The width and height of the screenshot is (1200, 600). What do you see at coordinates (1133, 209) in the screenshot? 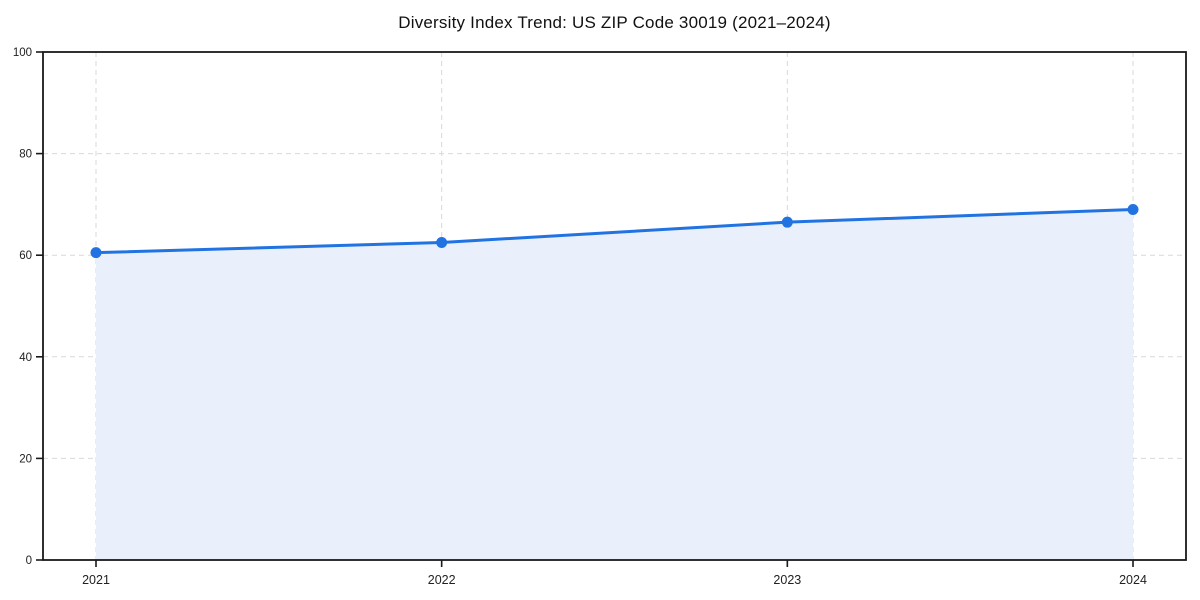
I see `data-point-2024` at bounding box center [1133, 209].